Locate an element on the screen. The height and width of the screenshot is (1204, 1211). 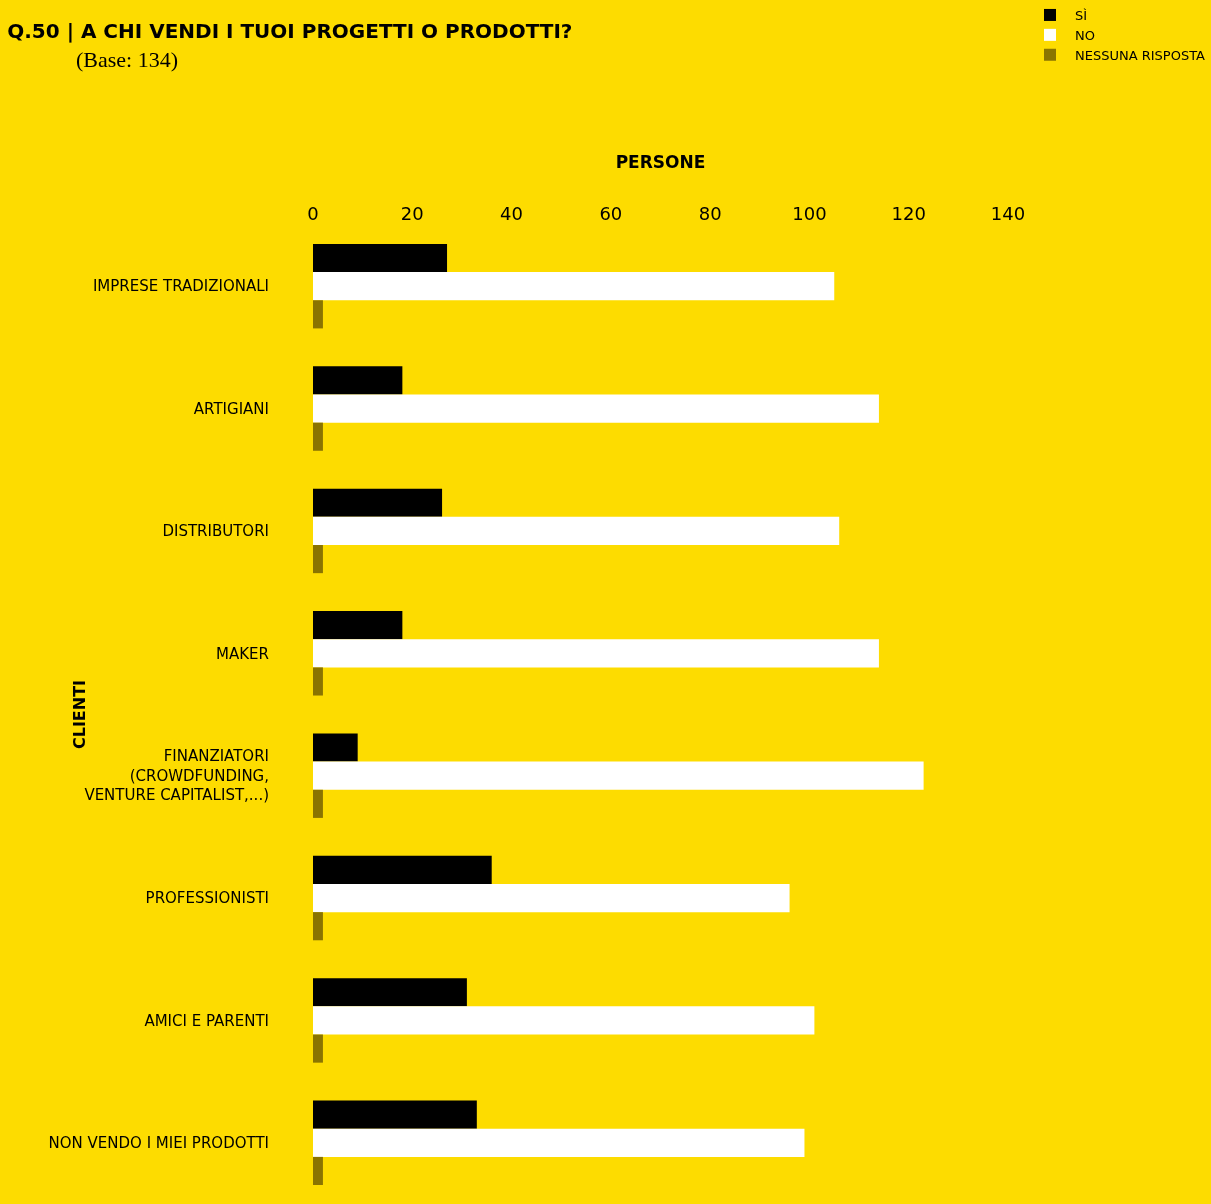
text: (Base: 134) is located at coordinates (127, 59).